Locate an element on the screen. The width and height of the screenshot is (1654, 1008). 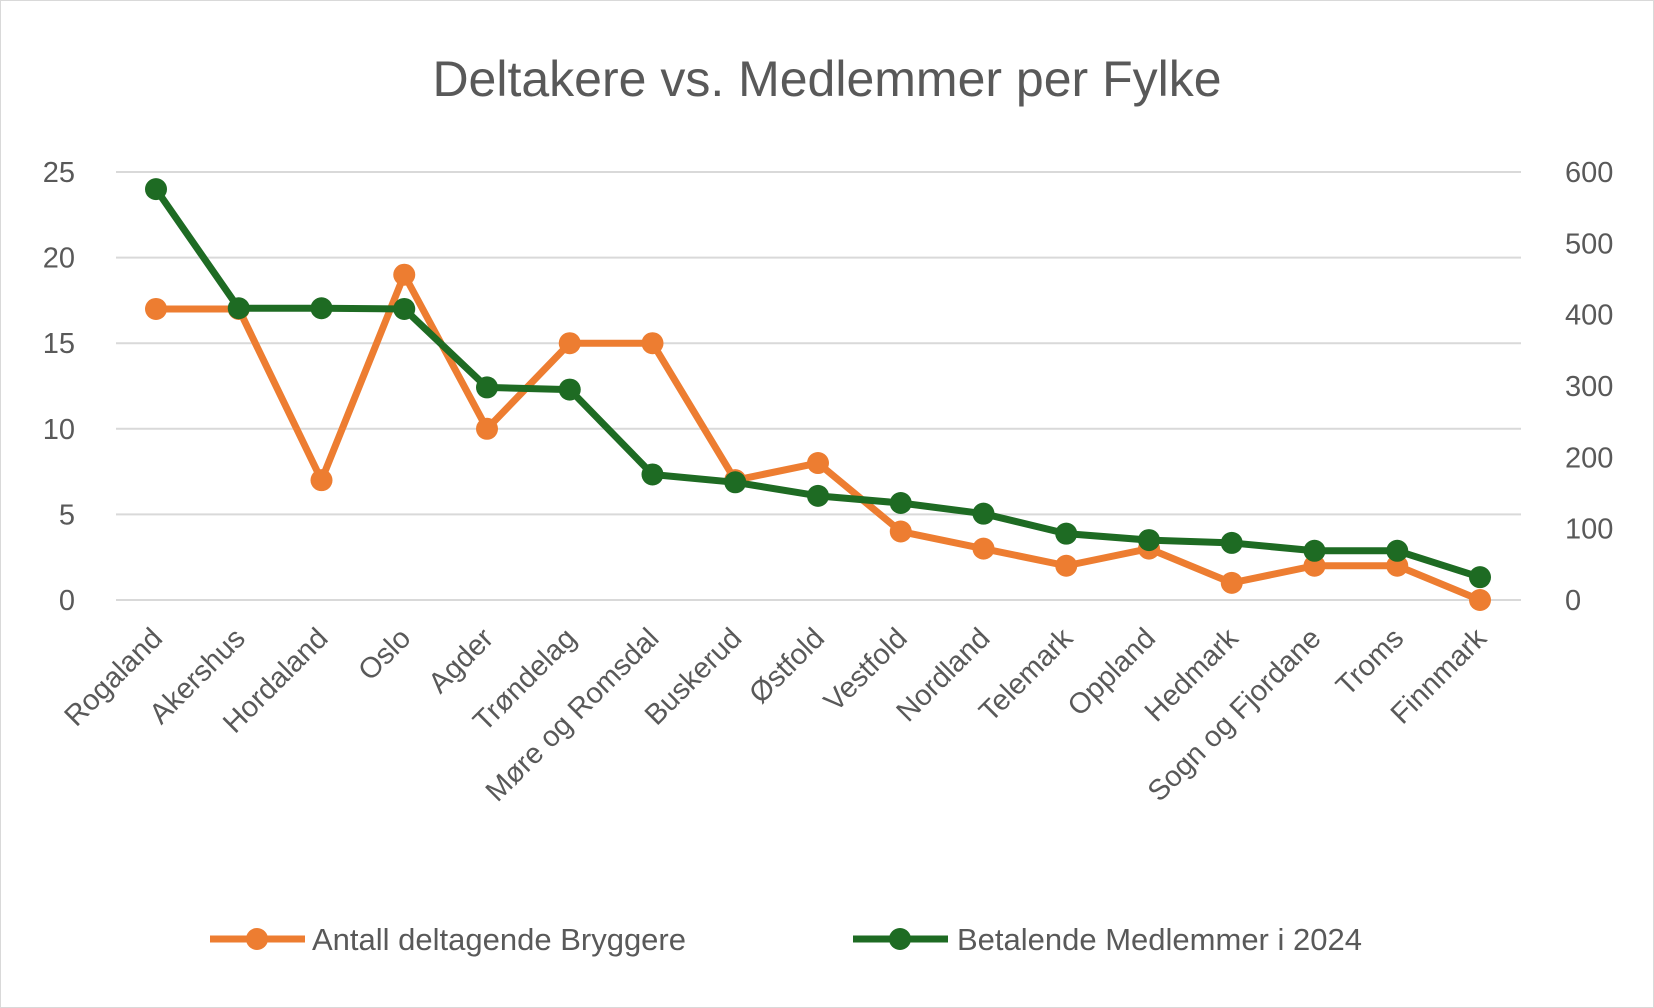
right-tick-label: 400 is located at coordinates (1589, 316).